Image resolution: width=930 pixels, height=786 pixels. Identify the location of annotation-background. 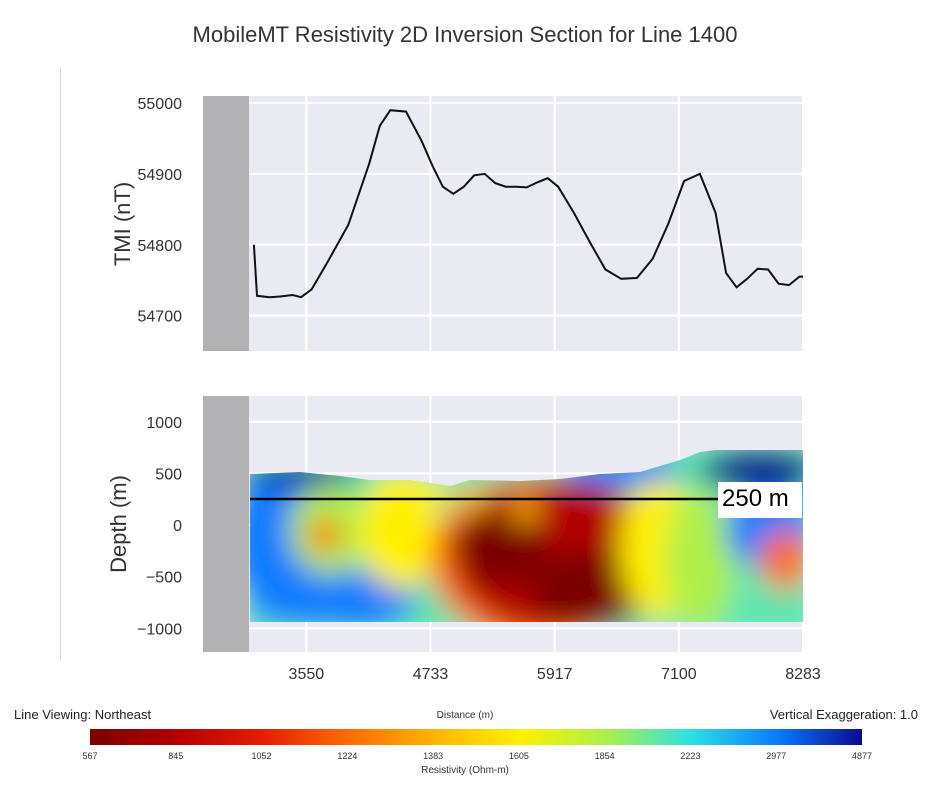
(760, 500).